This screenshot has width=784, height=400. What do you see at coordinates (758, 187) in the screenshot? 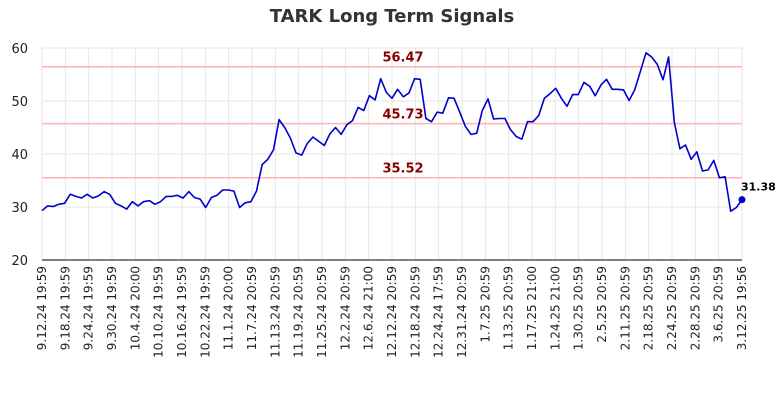
I see `last-value-label: 31.38` at bounding box center [758, 187].